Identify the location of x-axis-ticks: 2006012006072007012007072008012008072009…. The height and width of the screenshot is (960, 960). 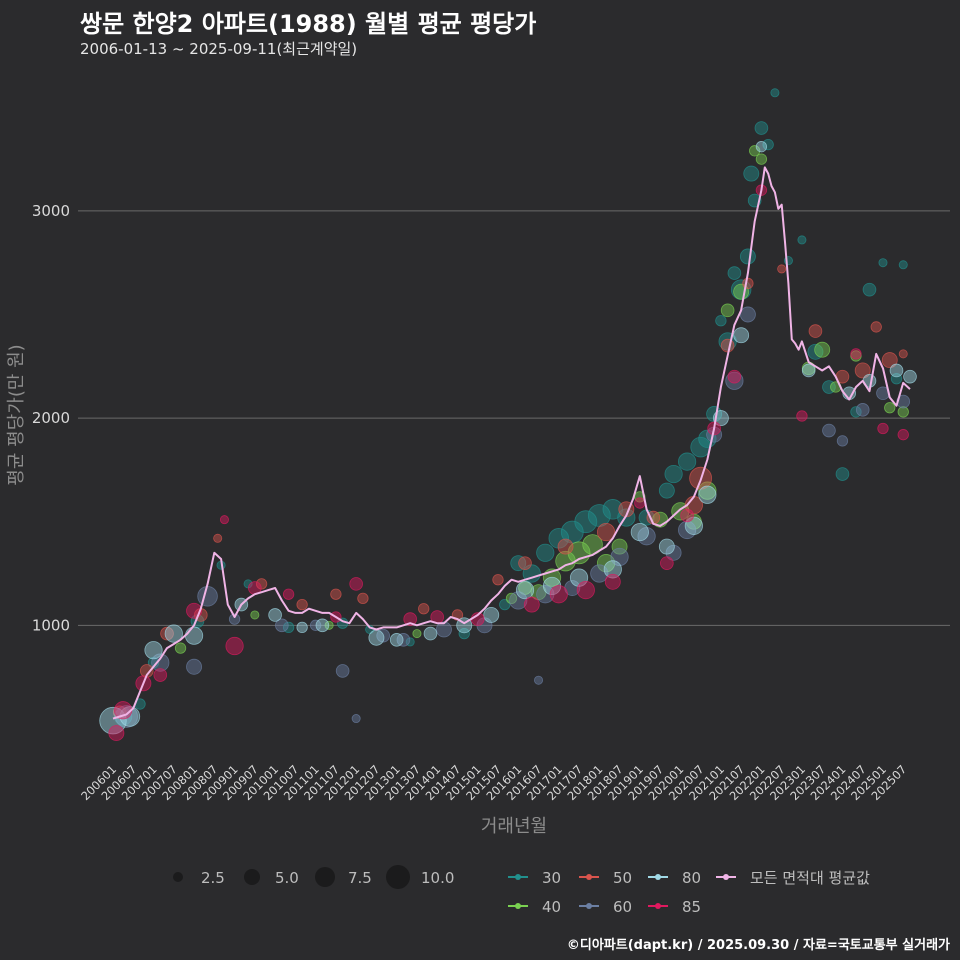
(493, 782).